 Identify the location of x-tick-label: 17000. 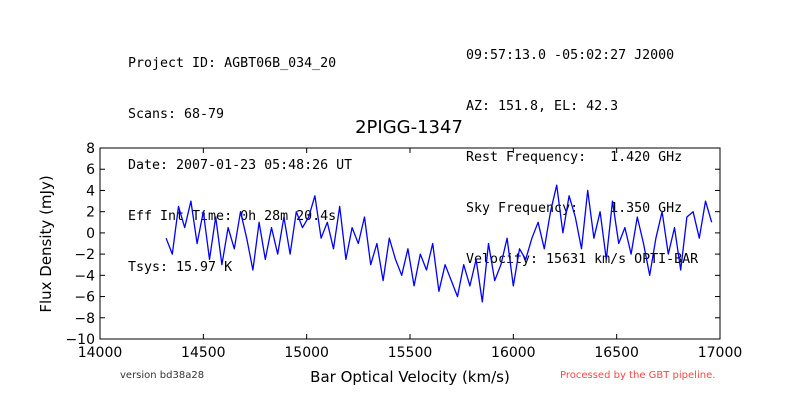
(720, 353).